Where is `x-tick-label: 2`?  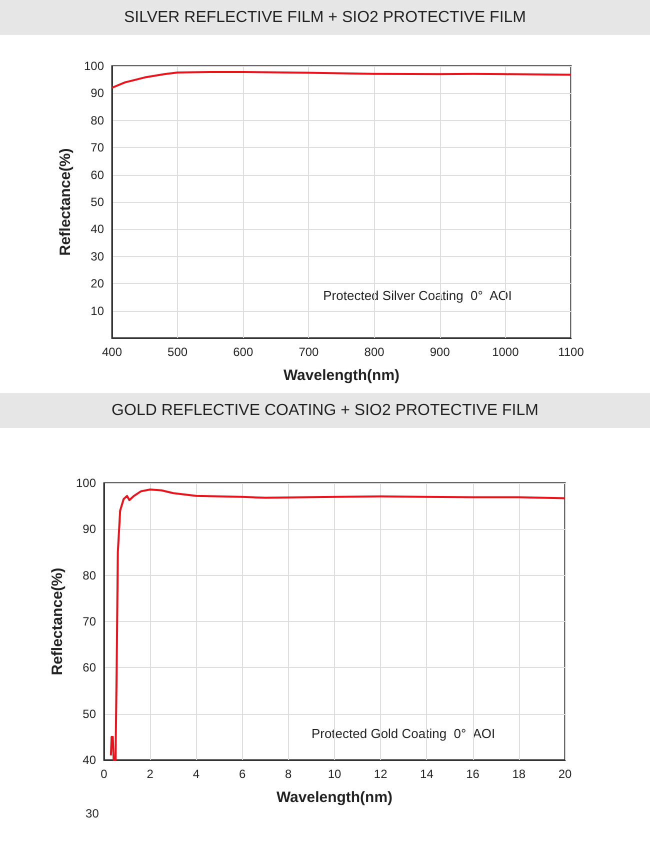 x-tick-label: 2 is located at coordinates (150, 774).